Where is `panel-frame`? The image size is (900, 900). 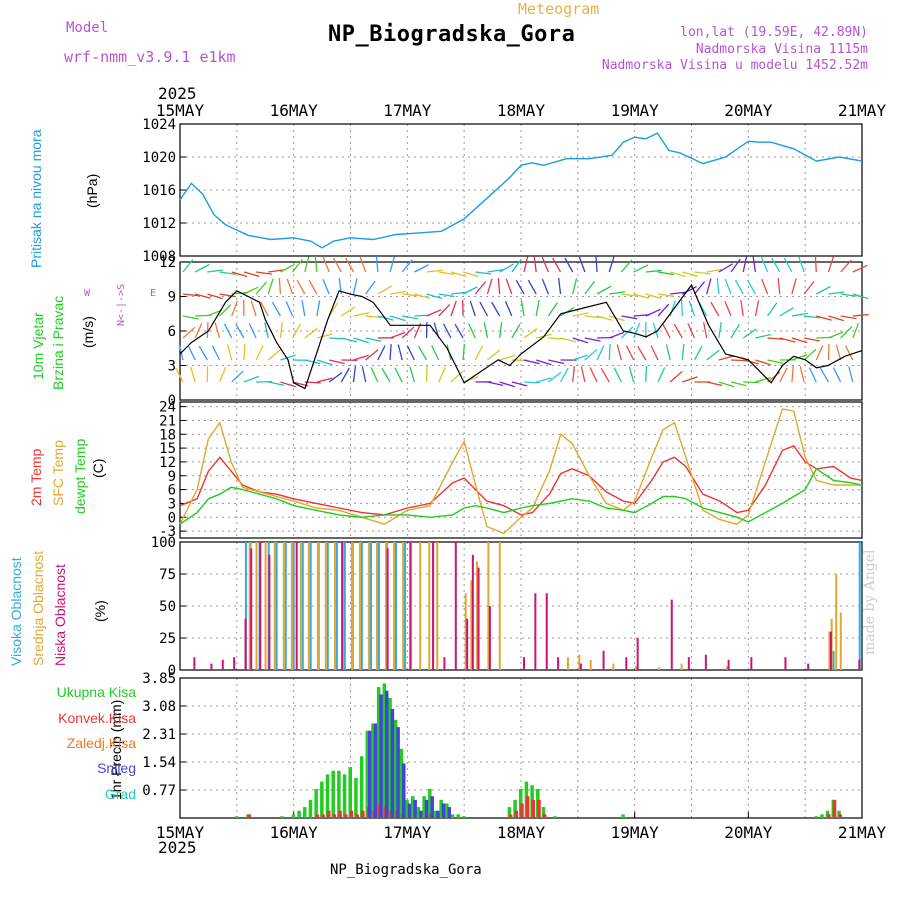 panel-frame is located at coordinates (521, 606).